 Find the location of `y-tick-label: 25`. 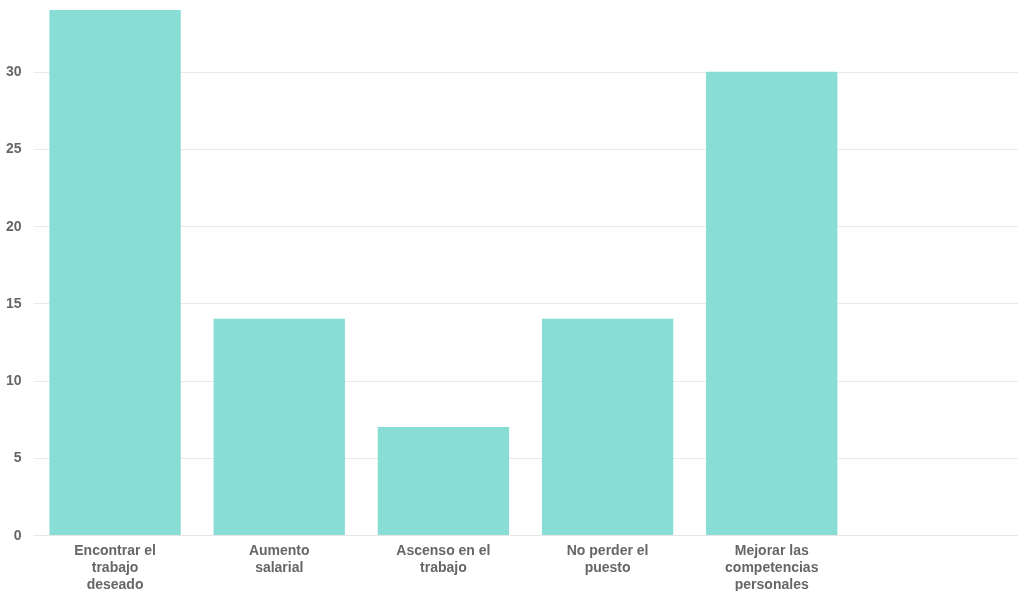

y-tick-label: 25 is located at coordinates (13, 148).